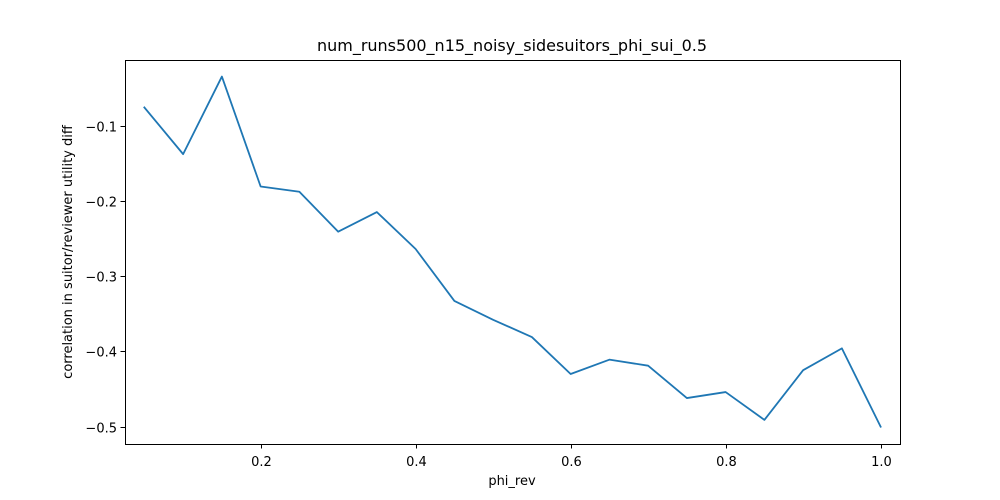 This screenshot has height=500, width=1000. What do you see at coordinates (101, 278) in the screenshot?
I see `y-tick-label: −0.3` at bounding box center [101, 278].